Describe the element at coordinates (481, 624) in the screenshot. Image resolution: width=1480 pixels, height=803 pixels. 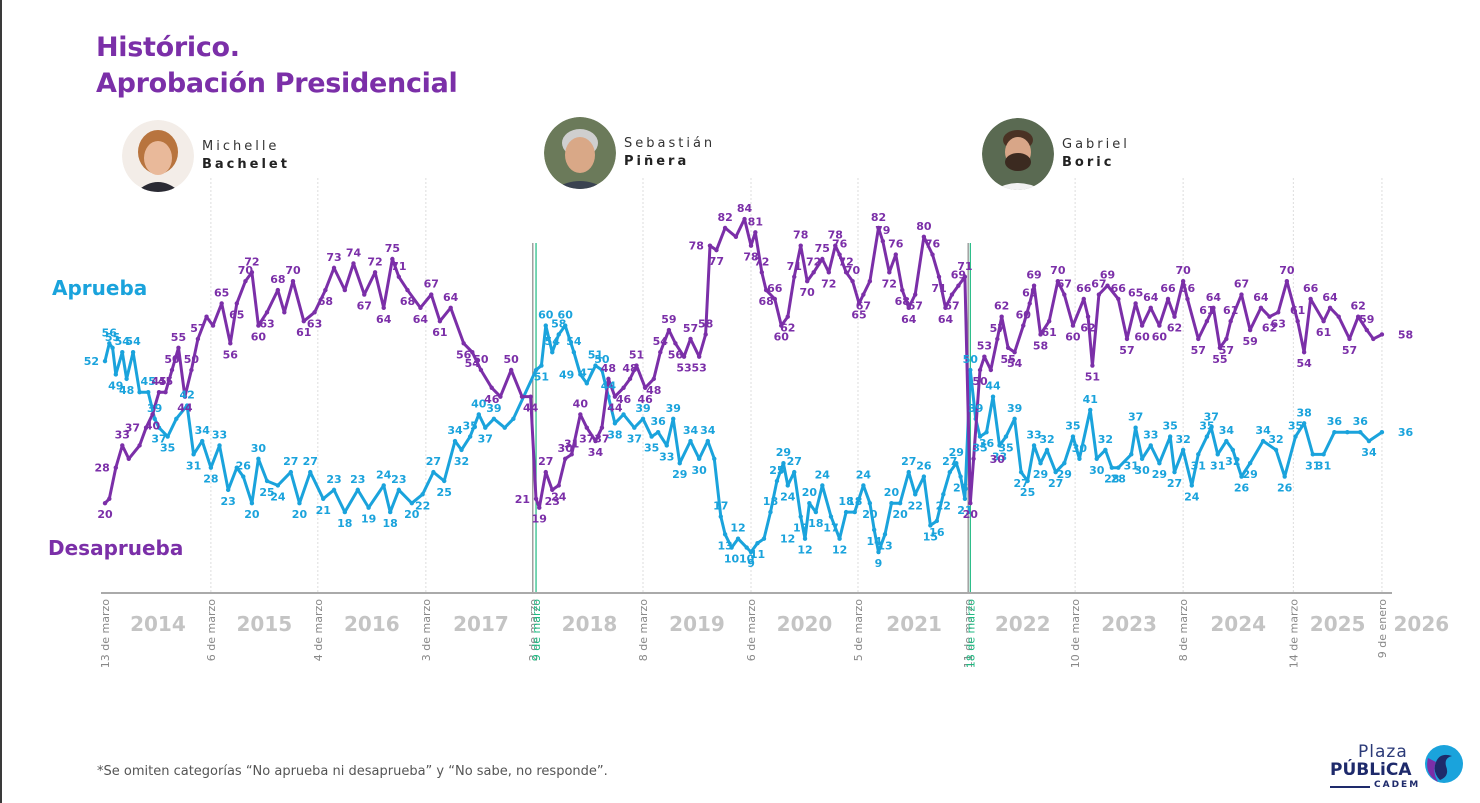
I see `year-label: 2017` at that location.